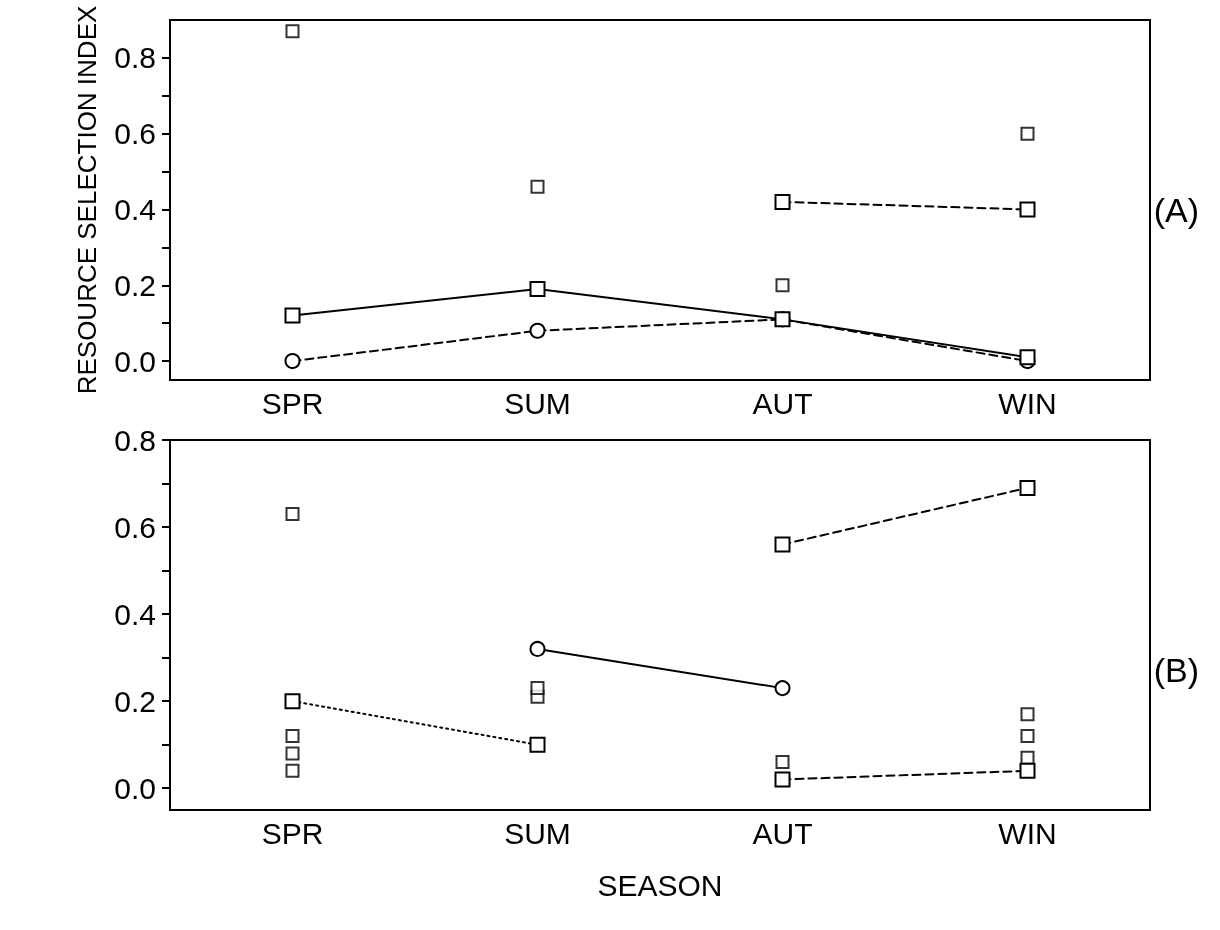 The height and width of the screenshot is (930, 1220). What do you see at coordinates (1176, 210) in the screenshot?
I see `text: (A)` at bounding box center [1176, 210].